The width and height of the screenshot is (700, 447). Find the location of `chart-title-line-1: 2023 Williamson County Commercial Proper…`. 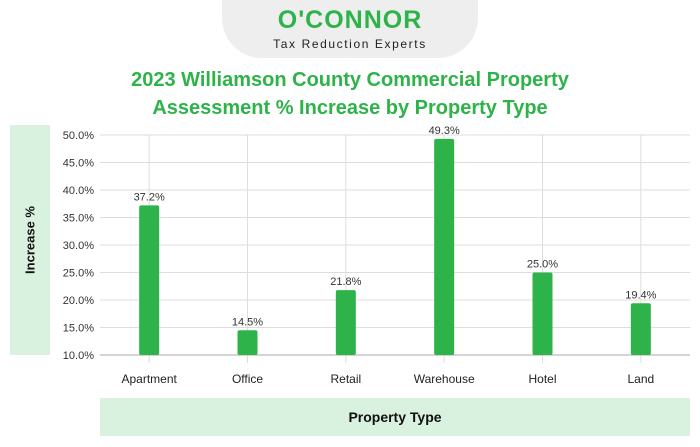

chart-title-line-1: 2023 Williamson County Commercial Proper… is located at coordinates (350, 80).